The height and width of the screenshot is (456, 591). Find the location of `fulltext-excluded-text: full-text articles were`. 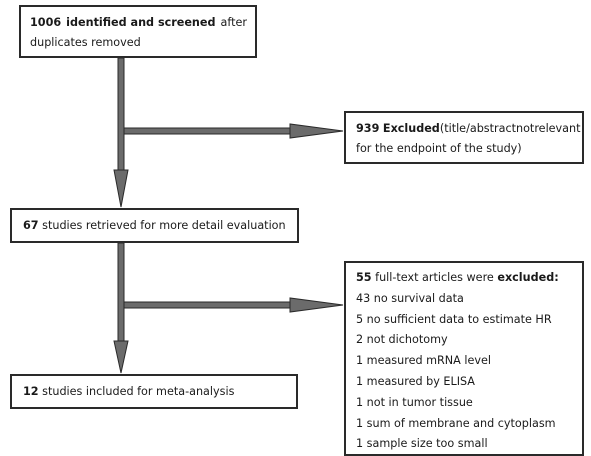

fulltext-excluded-text: full-text articles were is located at coordinates (434, 277).